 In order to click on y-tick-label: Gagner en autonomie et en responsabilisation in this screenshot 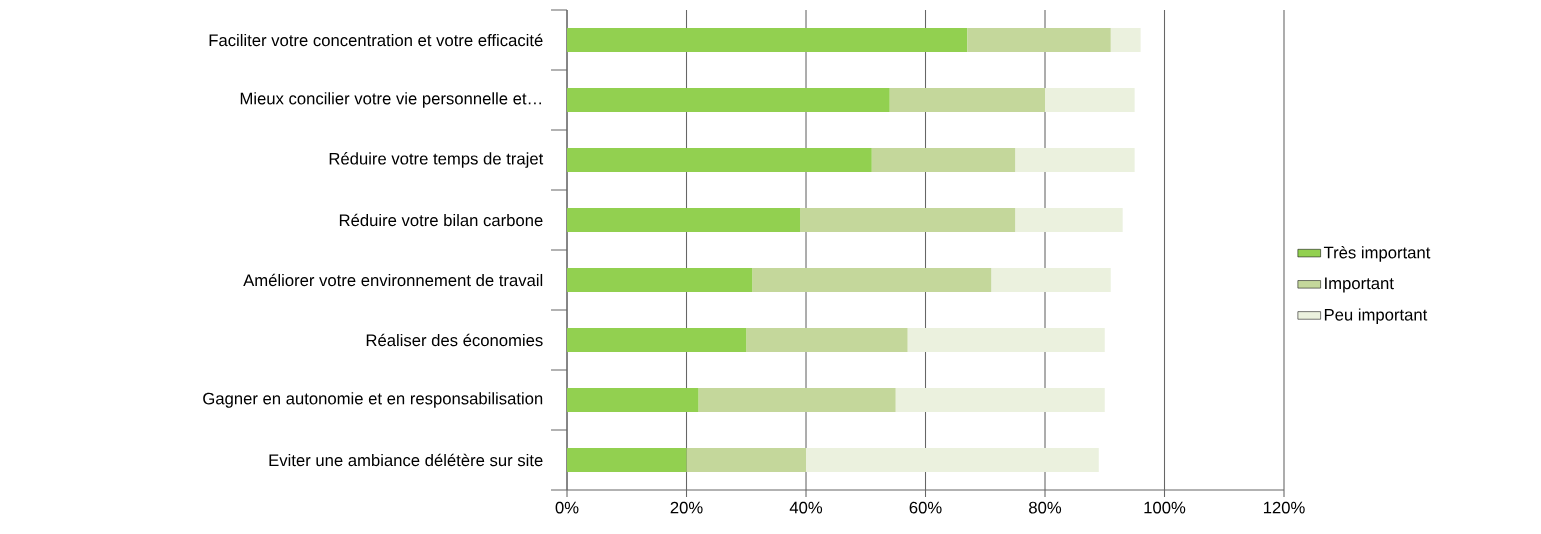, I will do `click(373, 400)`.